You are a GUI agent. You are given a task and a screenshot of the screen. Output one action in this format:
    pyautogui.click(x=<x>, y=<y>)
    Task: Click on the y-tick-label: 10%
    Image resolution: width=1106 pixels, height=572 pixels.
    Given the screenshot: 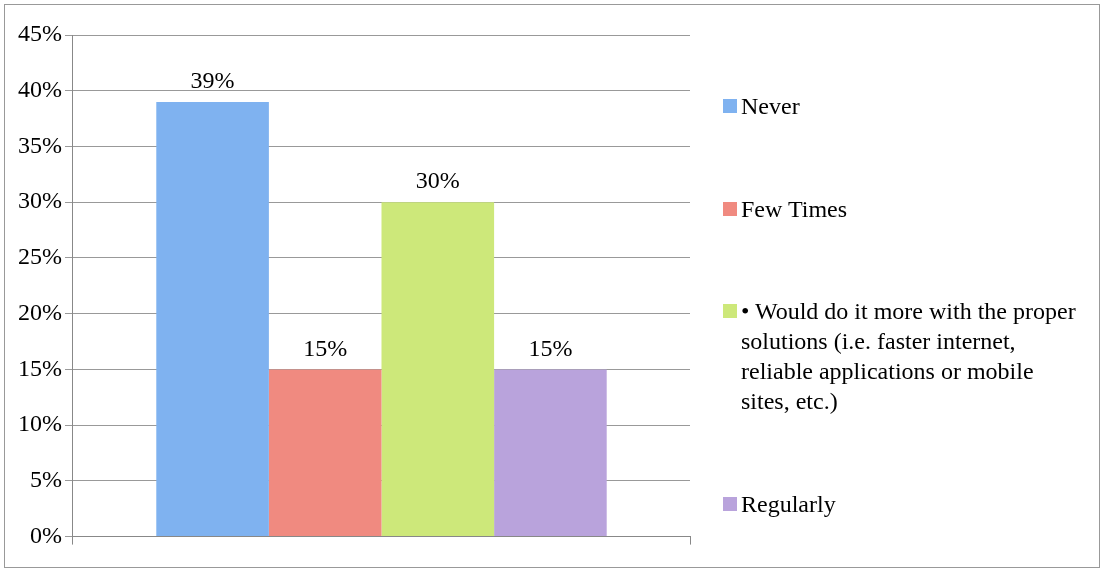 What is the action you would take?
    pyautogui.click(x=39, y=423)
    